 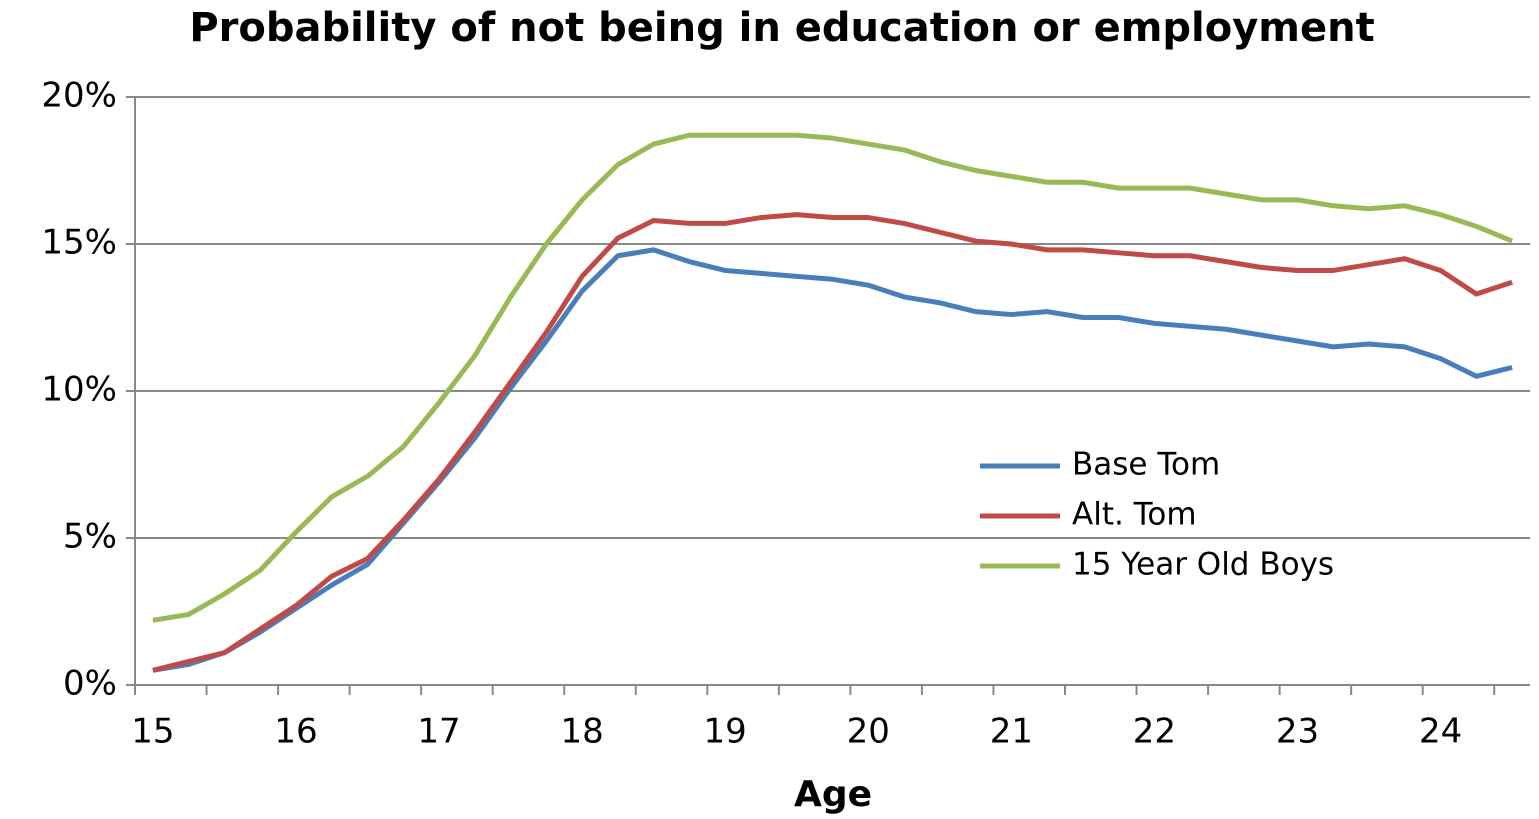 I want to click on x-tick-label: 20, so click(x=868, y=732).